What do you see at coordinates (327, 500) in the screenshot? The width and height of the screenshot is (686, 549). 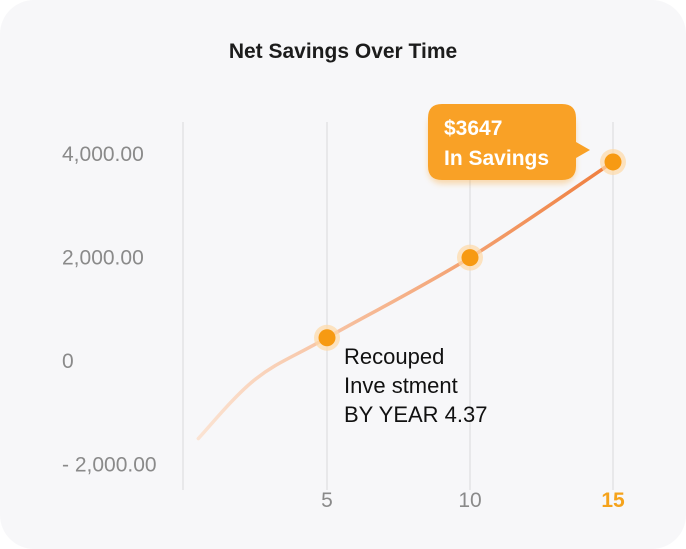 I see `x-tick-label: 5` at bounding box center [327, 500].